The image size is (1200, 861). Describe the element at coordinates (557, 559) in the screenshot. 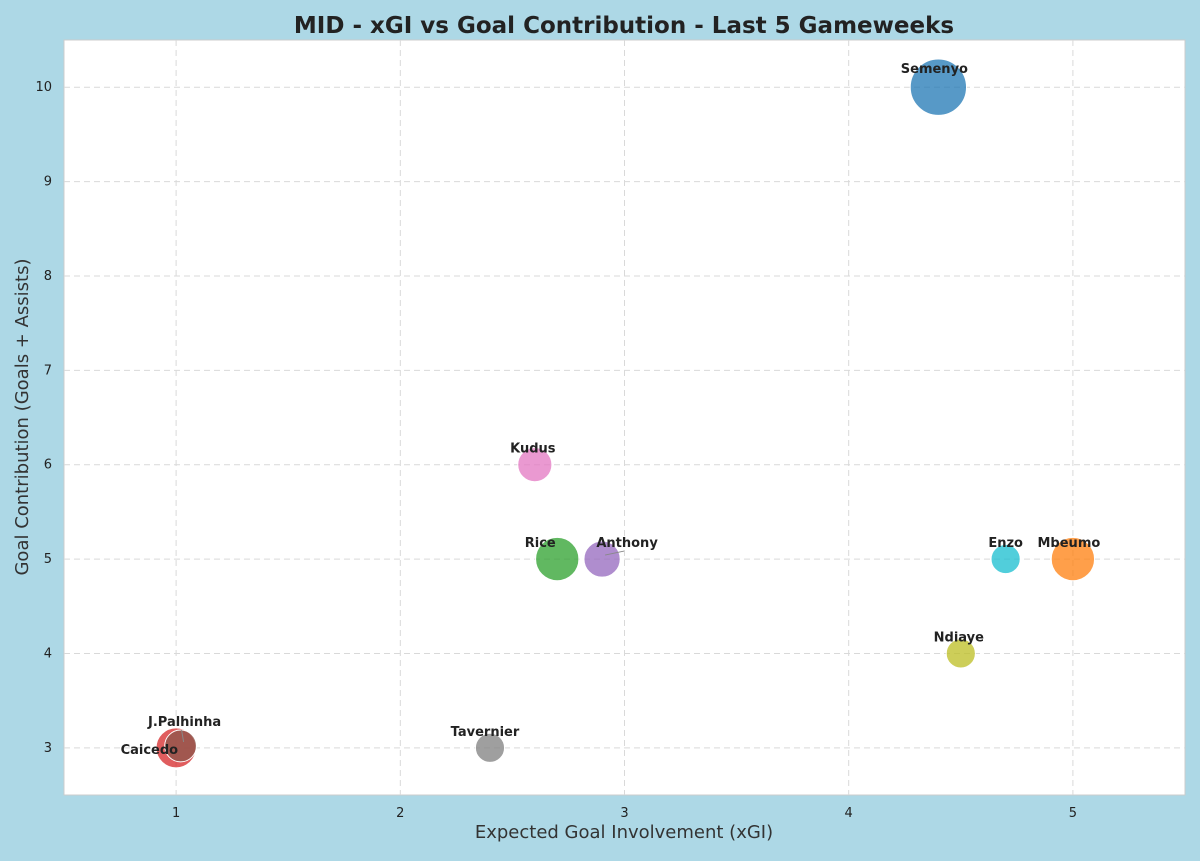

I see `data-point-rice` at that location.